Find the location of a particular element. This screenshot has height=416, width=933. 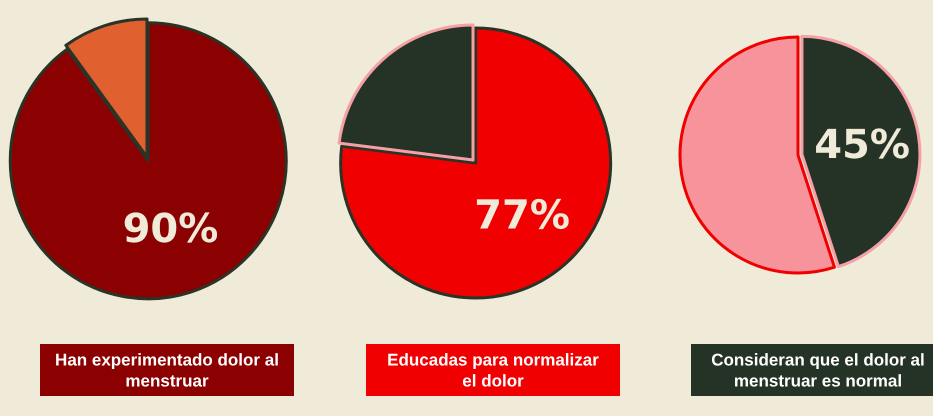

pie-slice is located at coordinates (861, 151).